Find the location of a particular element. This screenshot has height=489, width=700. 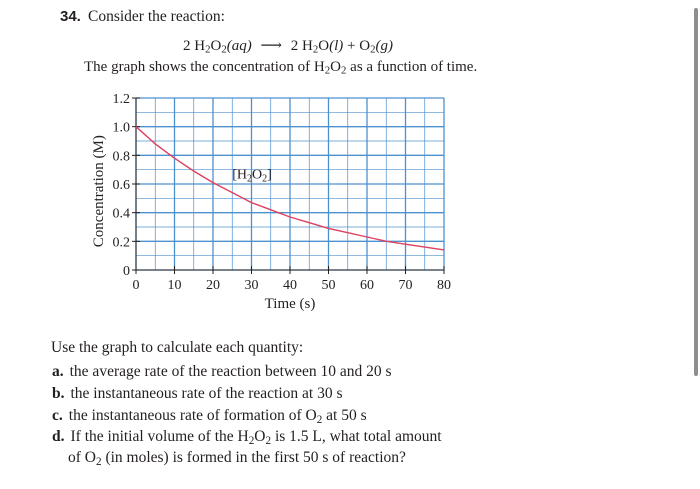

question-number: 34. is located at coordinates (70, 16).